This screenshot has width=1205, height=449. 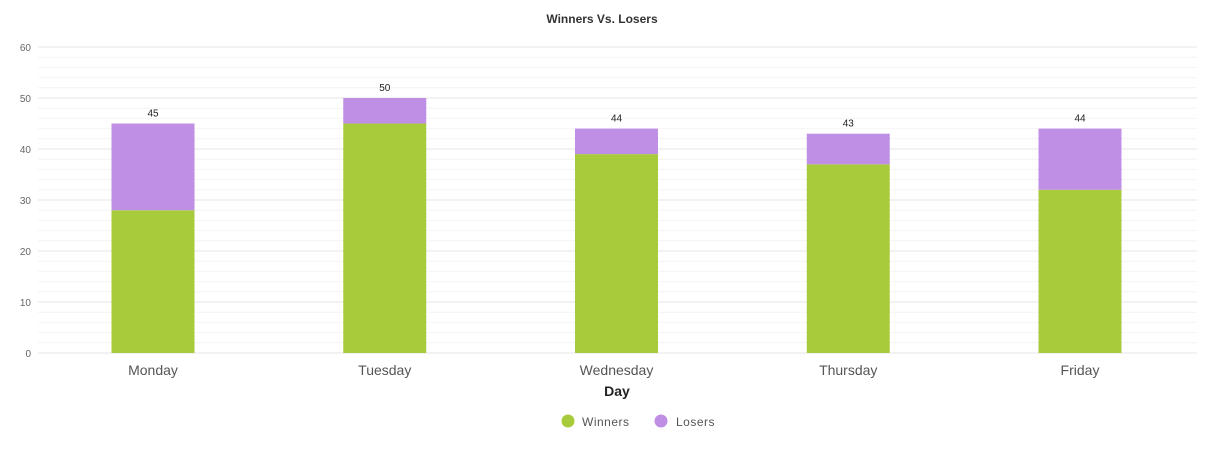 I want to click on total-label: 45, so click(x=153, y=114).